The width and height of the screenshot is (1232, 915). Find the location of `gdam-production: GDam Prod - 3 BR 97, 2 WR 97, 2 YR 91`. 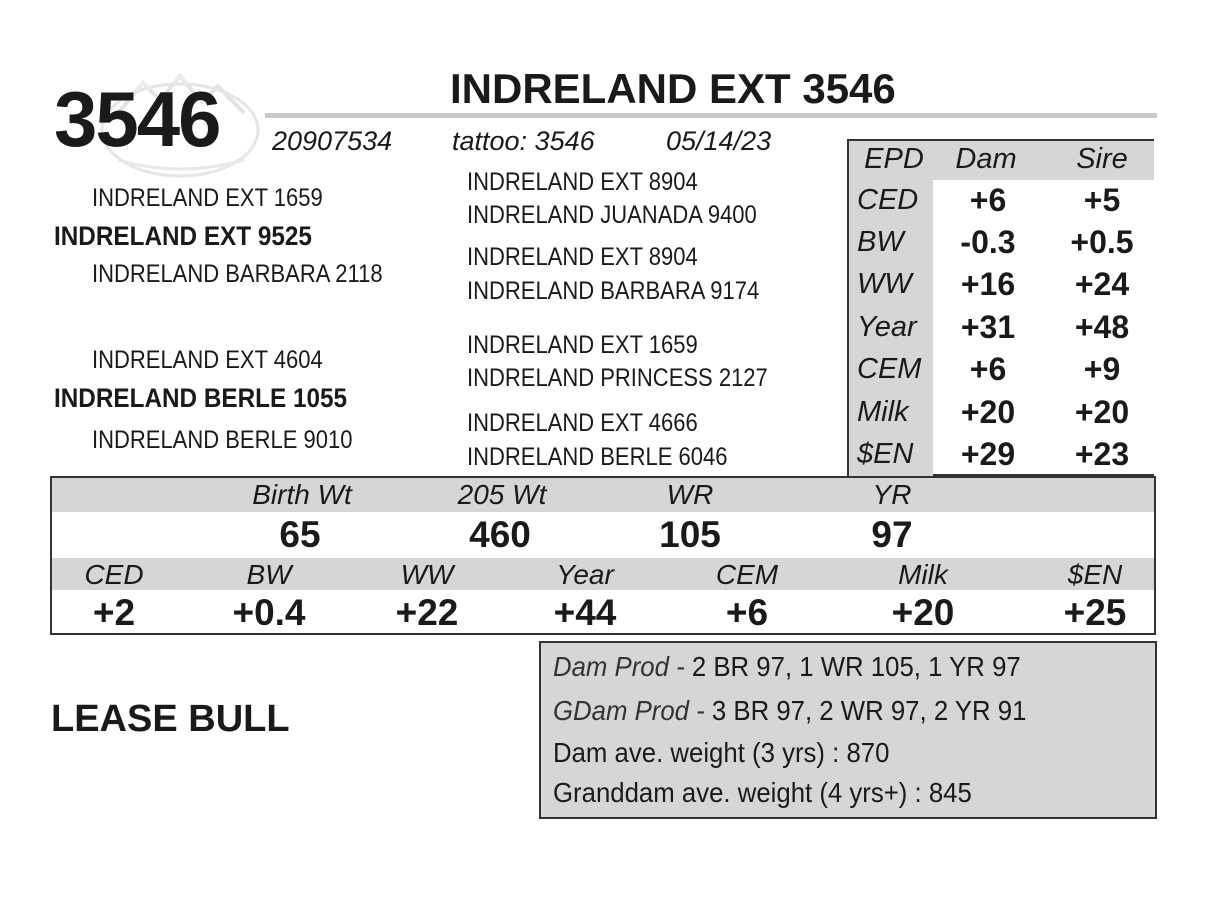

gdam-production: GDam Prod - 3 BR 97, 2 WR 97, 2 YR 91 is located at coordinates (789, 711).